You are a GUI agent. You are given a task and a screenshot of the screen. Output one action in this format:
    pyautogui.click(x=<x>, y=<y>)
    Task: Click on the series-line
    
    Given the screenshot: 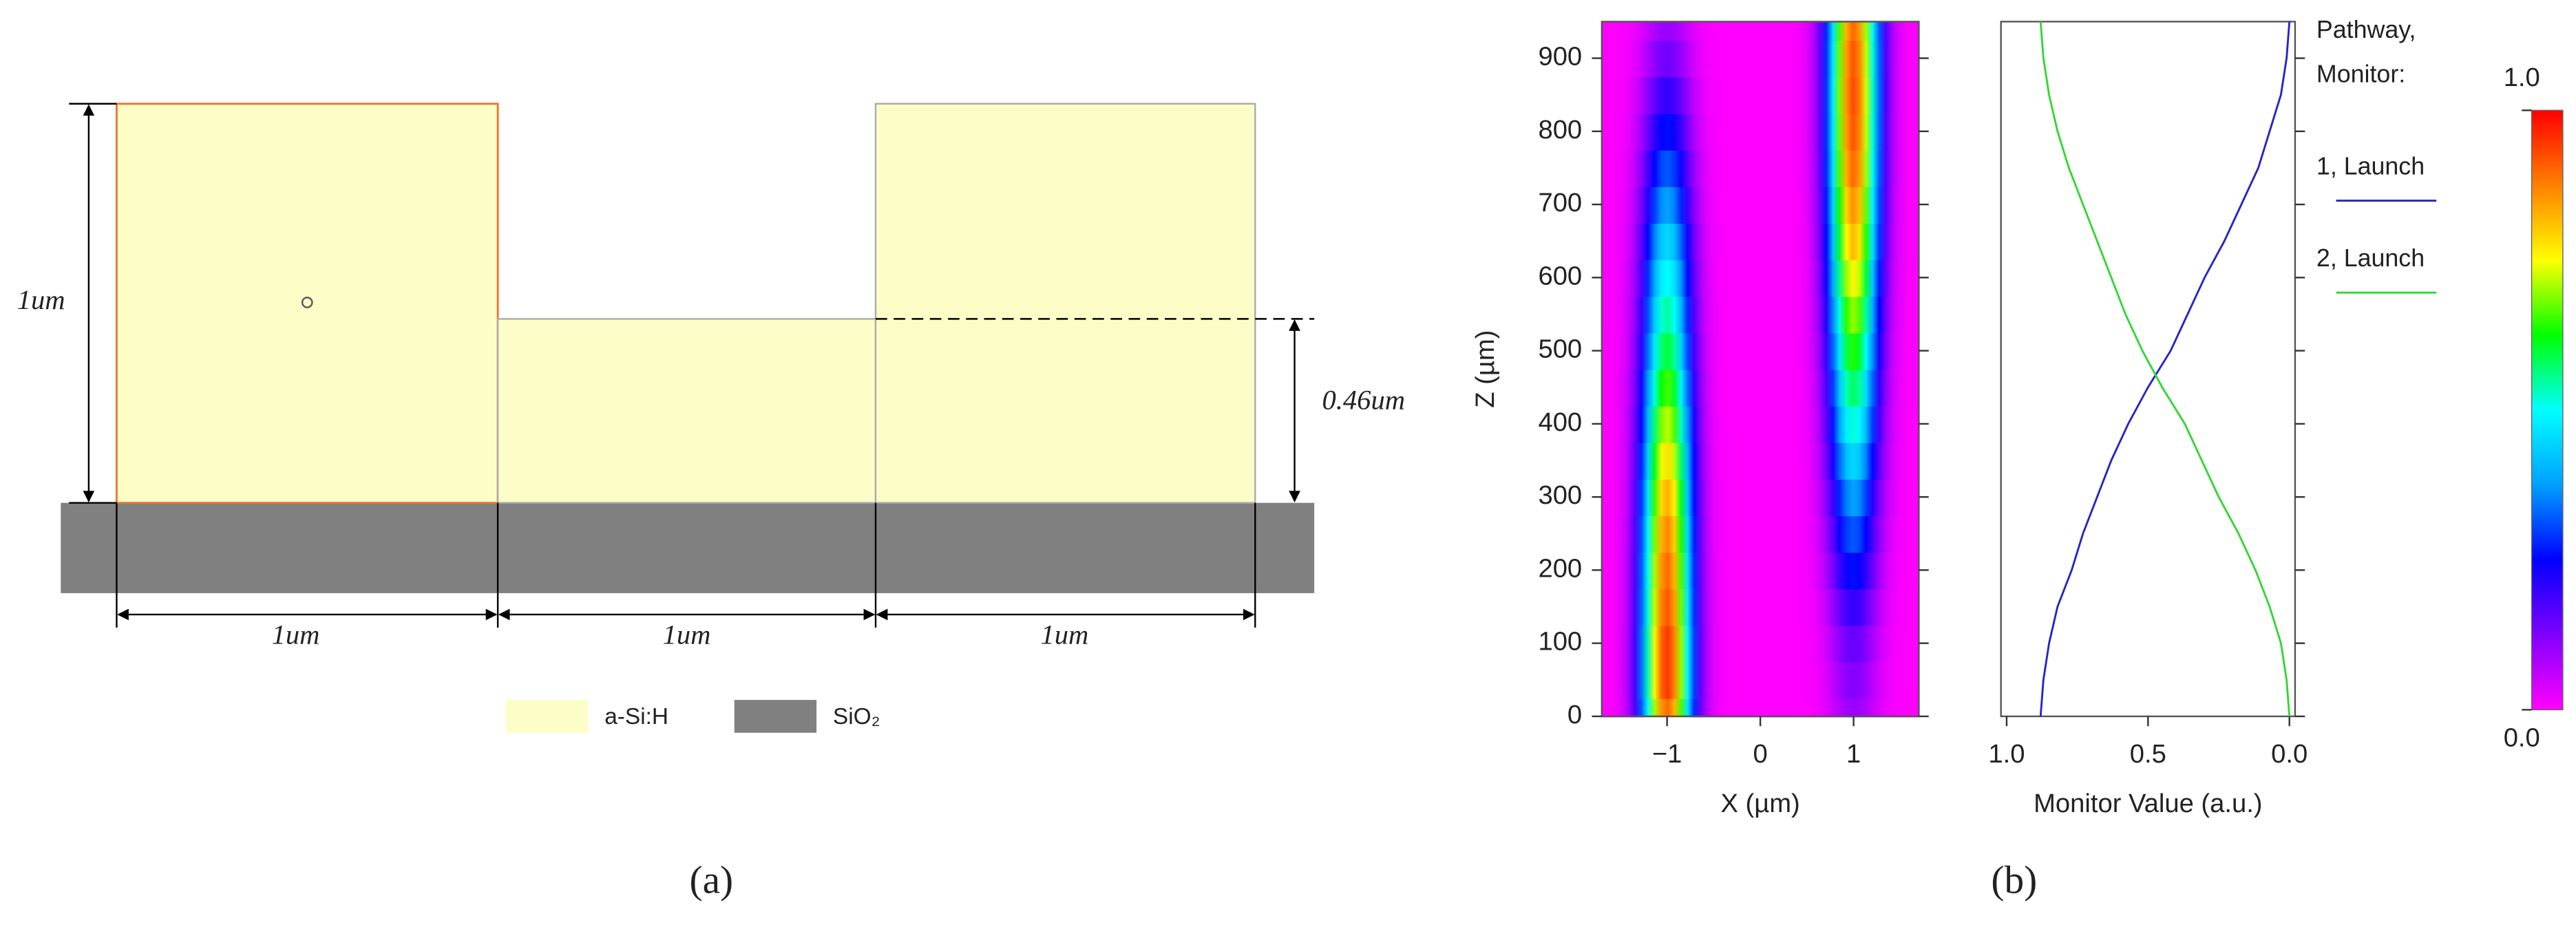 What is the action you would take?
    pyautogui.click(x=2165, y=369)
    